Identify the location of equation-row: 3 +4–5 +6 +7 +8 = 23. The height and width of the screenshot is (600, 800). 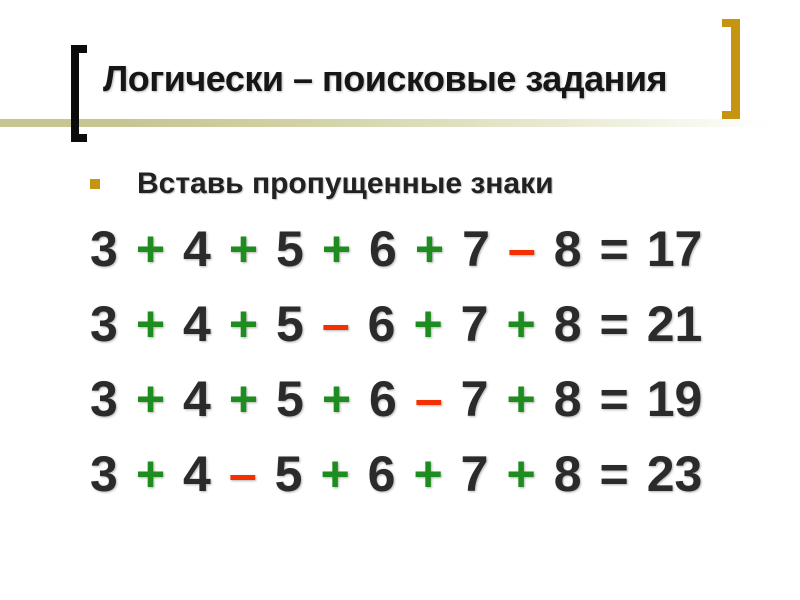
(396, 474).